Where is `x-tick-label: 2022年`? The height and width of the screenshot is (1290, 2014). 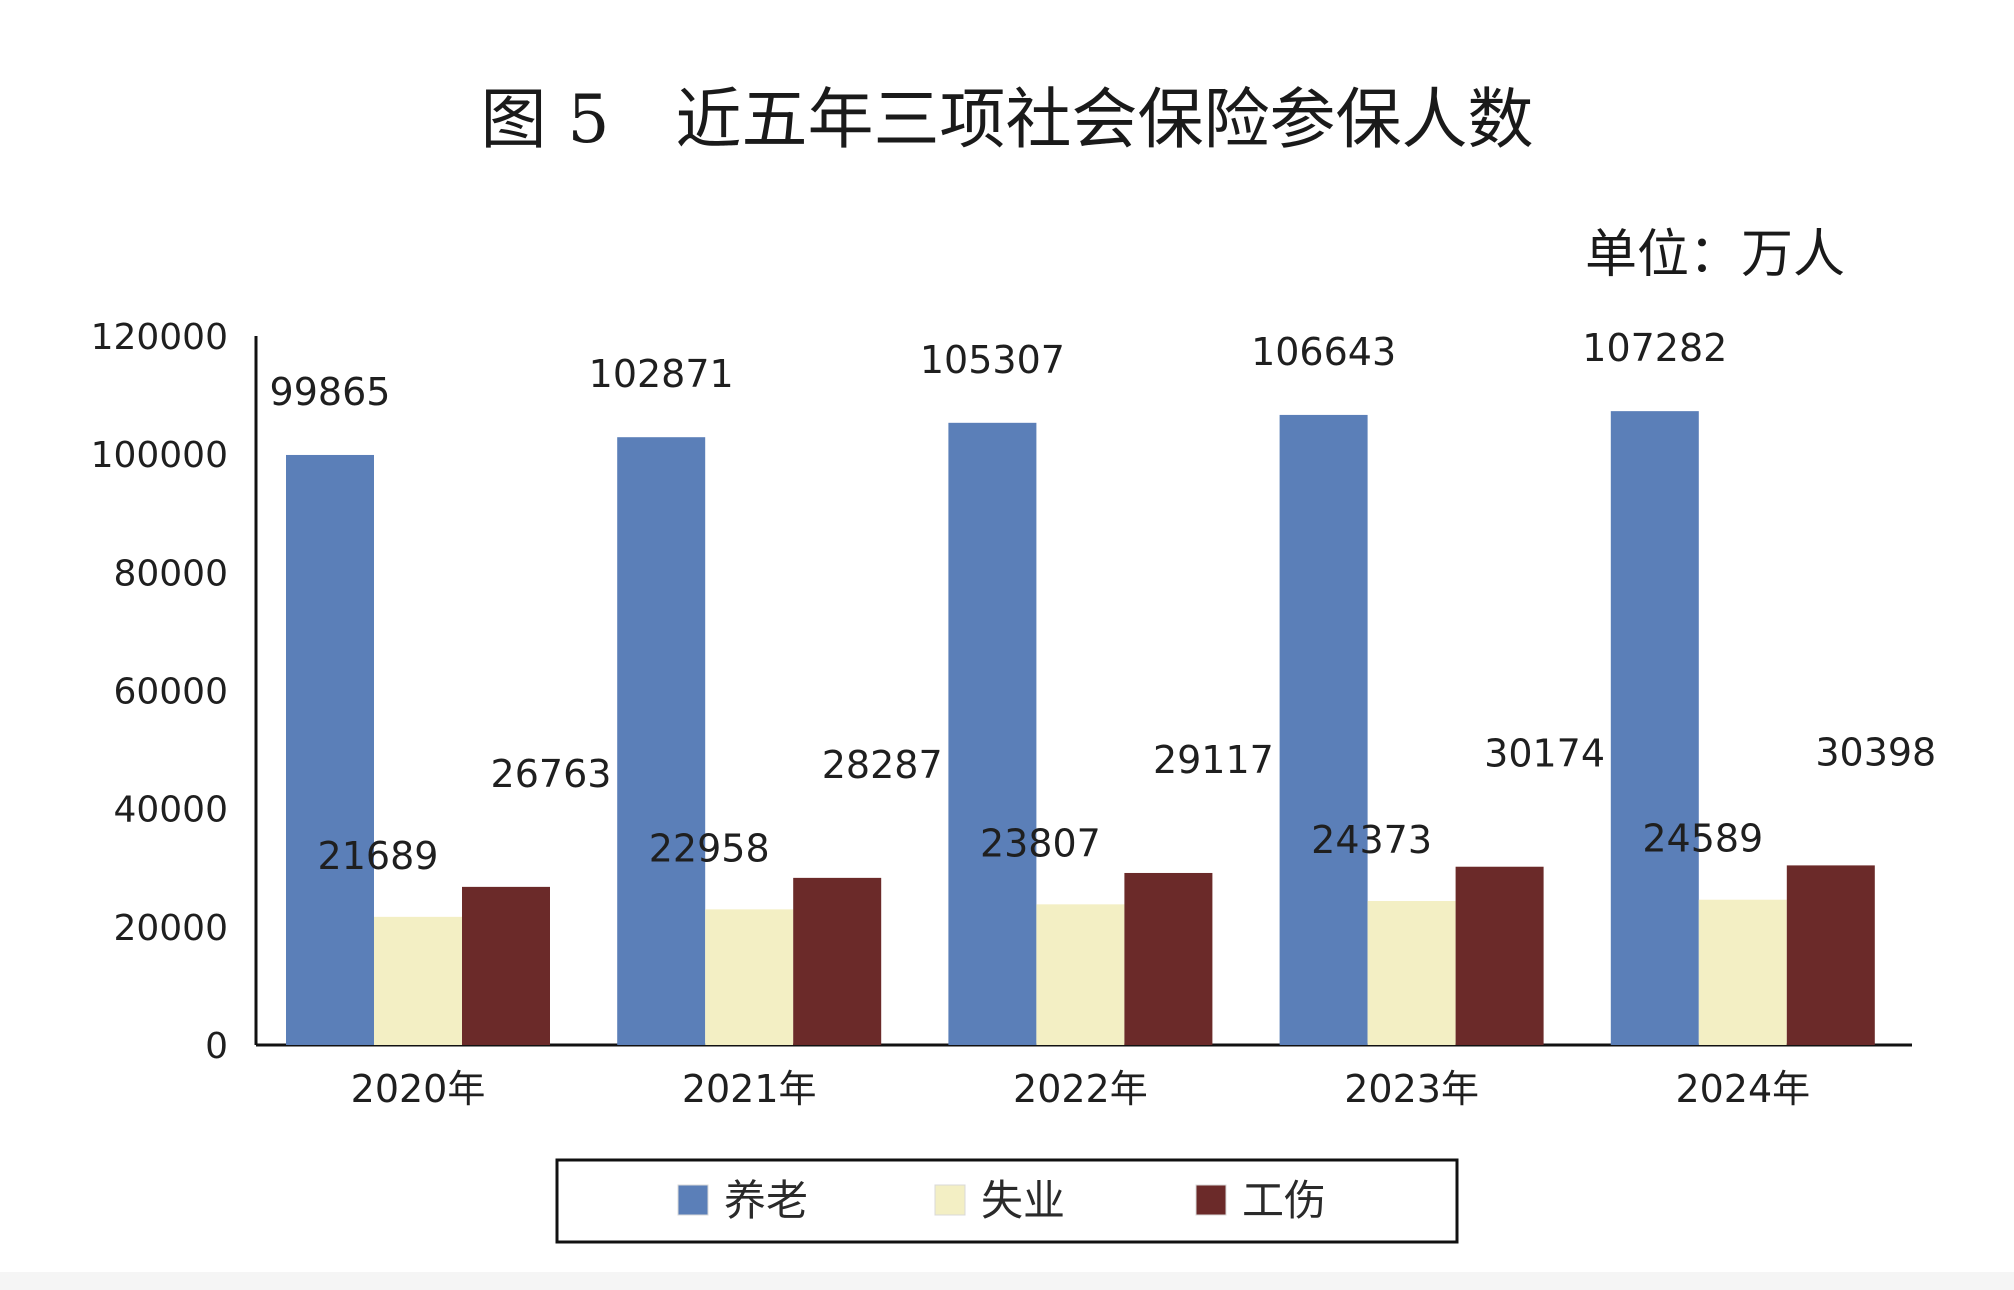
x-tick-label: 2022年 is located at coordinates (1080, 1089).